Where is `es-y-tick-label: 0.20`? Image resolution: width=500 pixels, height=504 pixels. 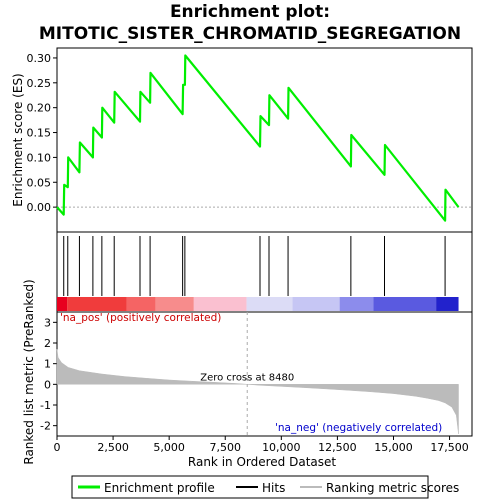 es-y-tick-label: 0.20 is located at coordinates (39, 108).